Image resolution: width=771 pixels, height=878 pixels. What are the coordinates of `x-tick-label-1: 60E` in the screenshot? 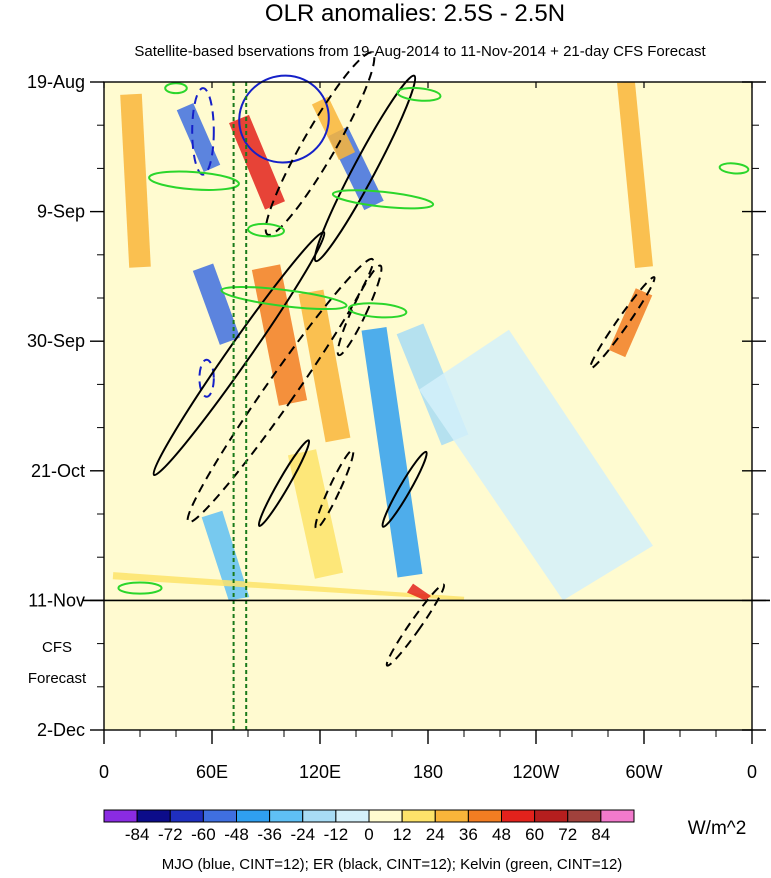 It's located at (212, 772).